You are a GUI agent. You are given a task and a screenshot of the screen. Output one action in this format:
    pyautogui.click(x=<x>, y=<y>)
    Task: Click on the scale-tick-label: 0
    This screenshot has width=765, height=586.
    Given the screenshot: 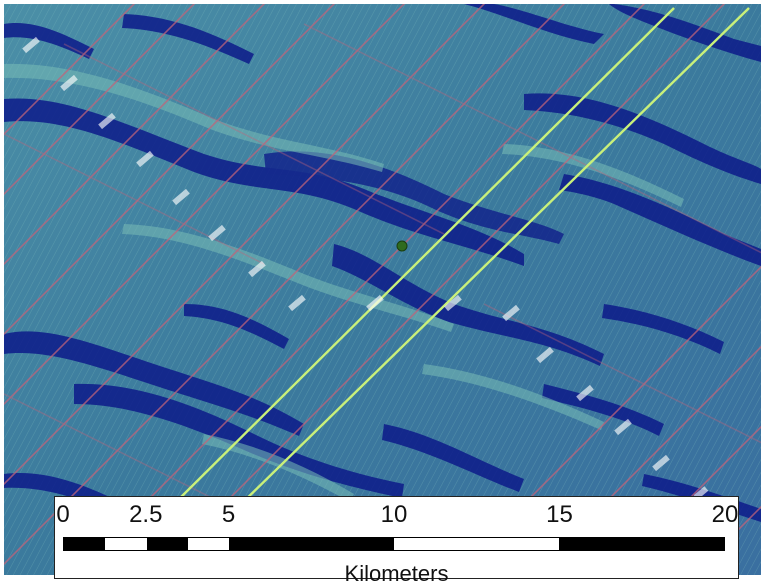 What is the action you would take?
    pyautogui.click(x=63, y=514)
    